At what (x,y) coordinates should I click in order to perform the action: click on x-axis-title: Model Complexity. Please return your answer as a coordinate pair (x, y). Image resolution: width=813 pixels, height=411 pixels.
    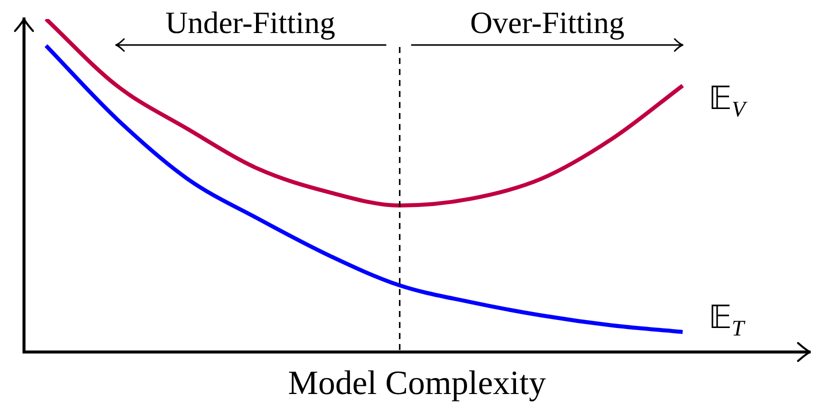
    Looking at the image, I should click on (417, 383).